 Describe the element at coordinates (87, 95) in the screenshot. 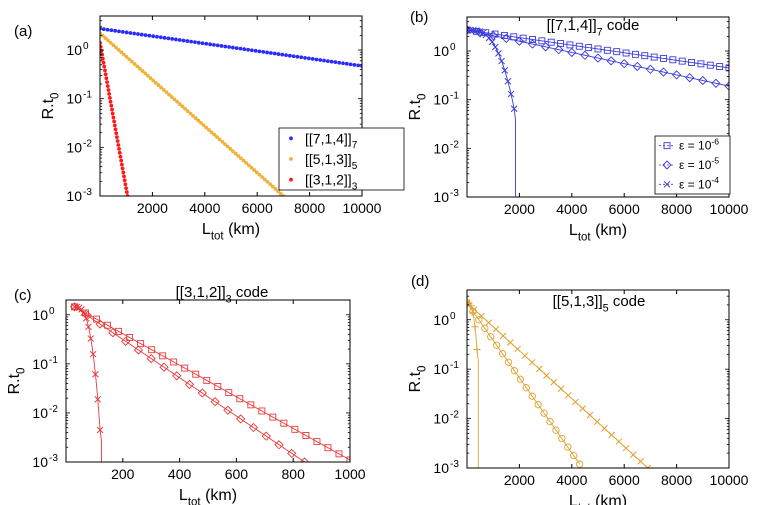

I see `y-tick-exponent: -1` at that location.